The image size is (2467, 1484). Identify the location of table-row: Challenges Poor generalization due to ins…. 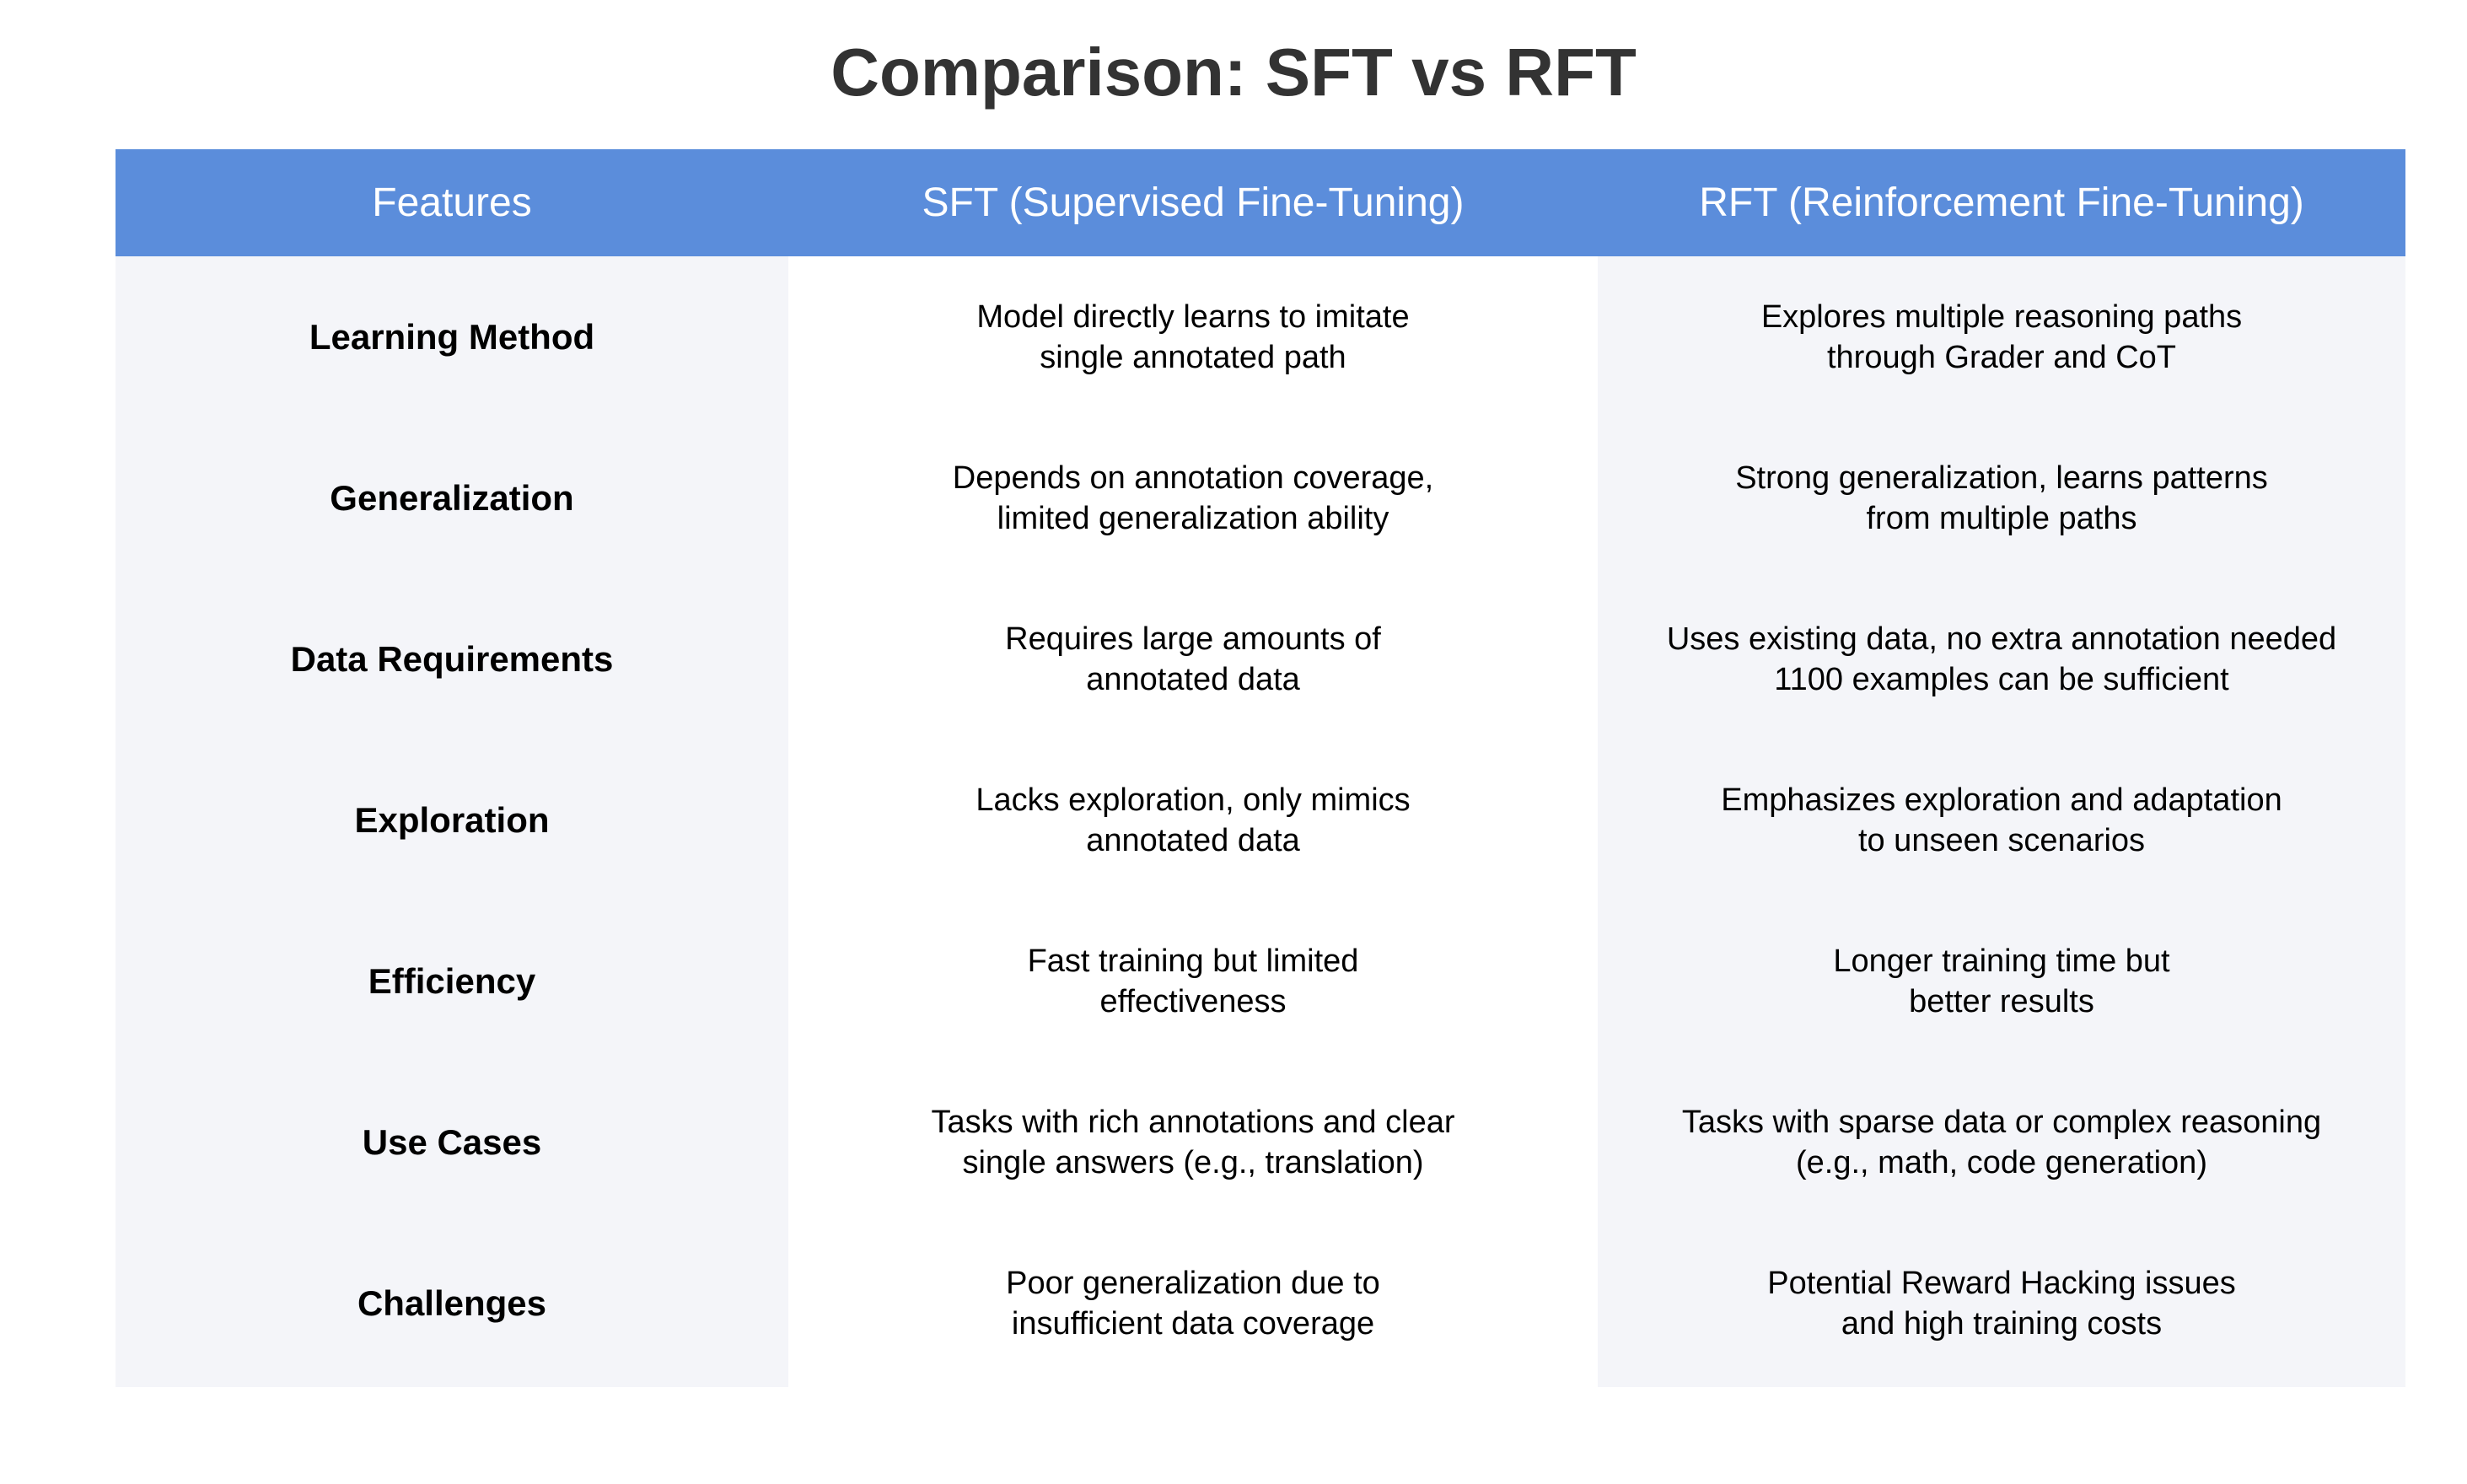
(1260, 1303).